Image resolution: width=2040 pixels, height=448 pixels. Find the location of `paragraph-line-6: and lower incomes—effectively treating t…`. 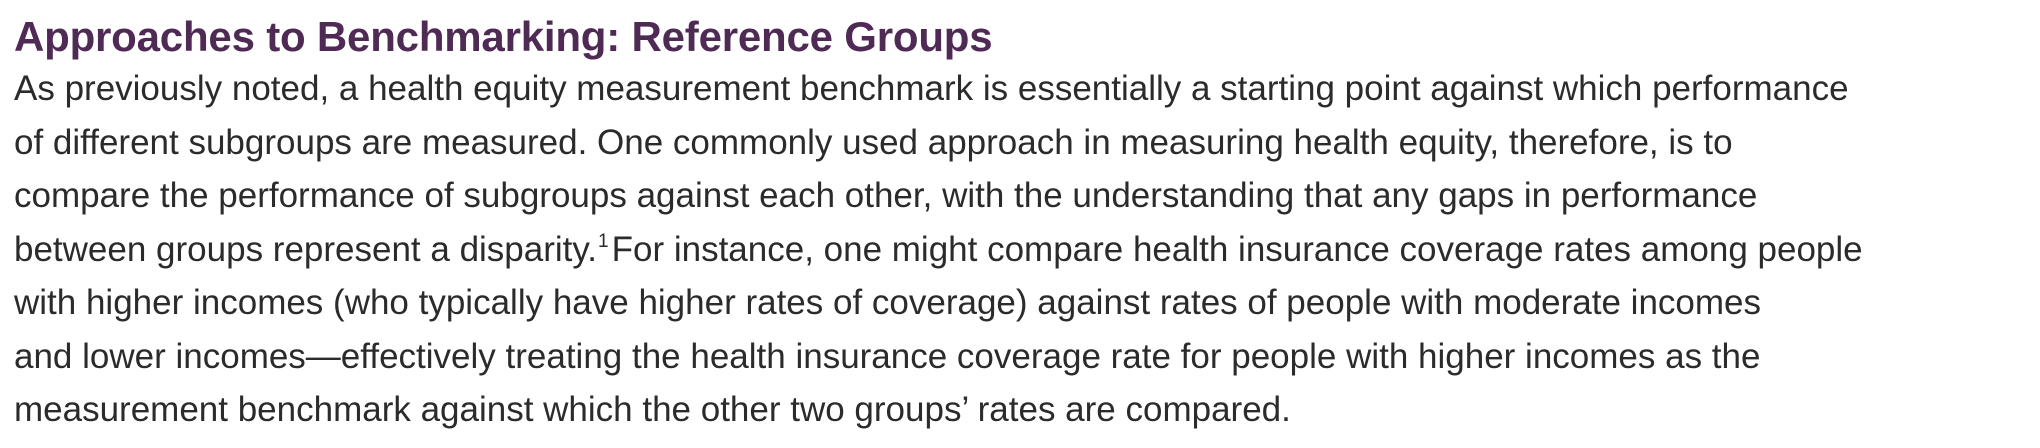

paragraph-line-6: and lower incomes—effectively treating t… is located at coordinates (887, 356).